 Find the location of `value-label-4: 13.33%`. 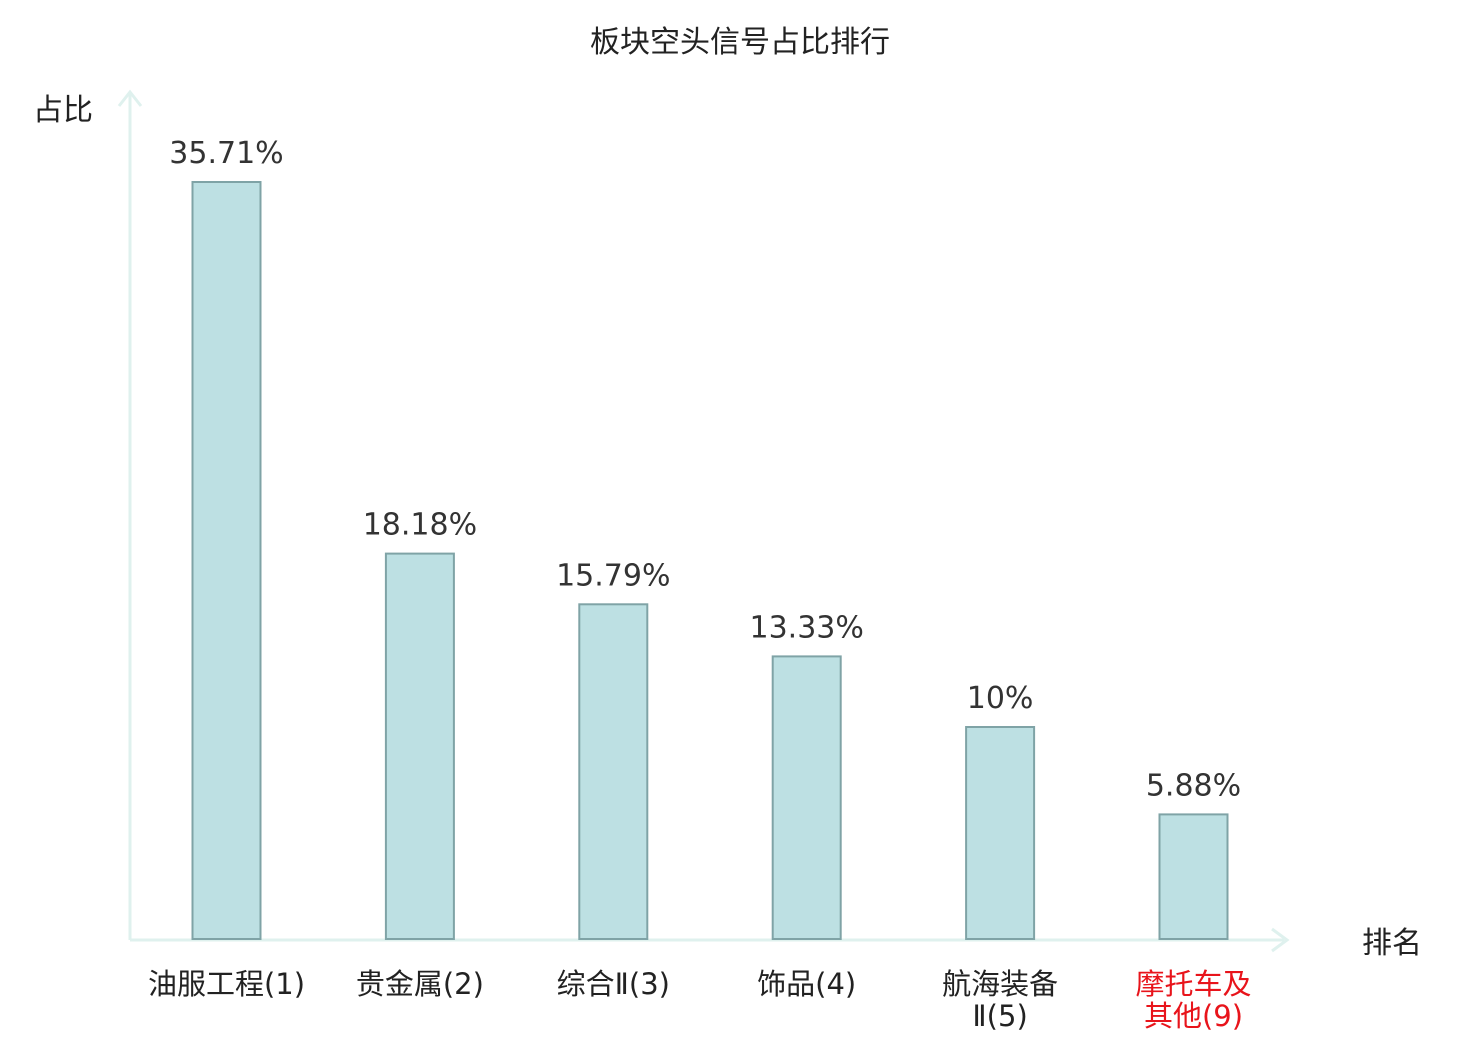

value-label-4: 13.33% is located at coordinates (807, 627).